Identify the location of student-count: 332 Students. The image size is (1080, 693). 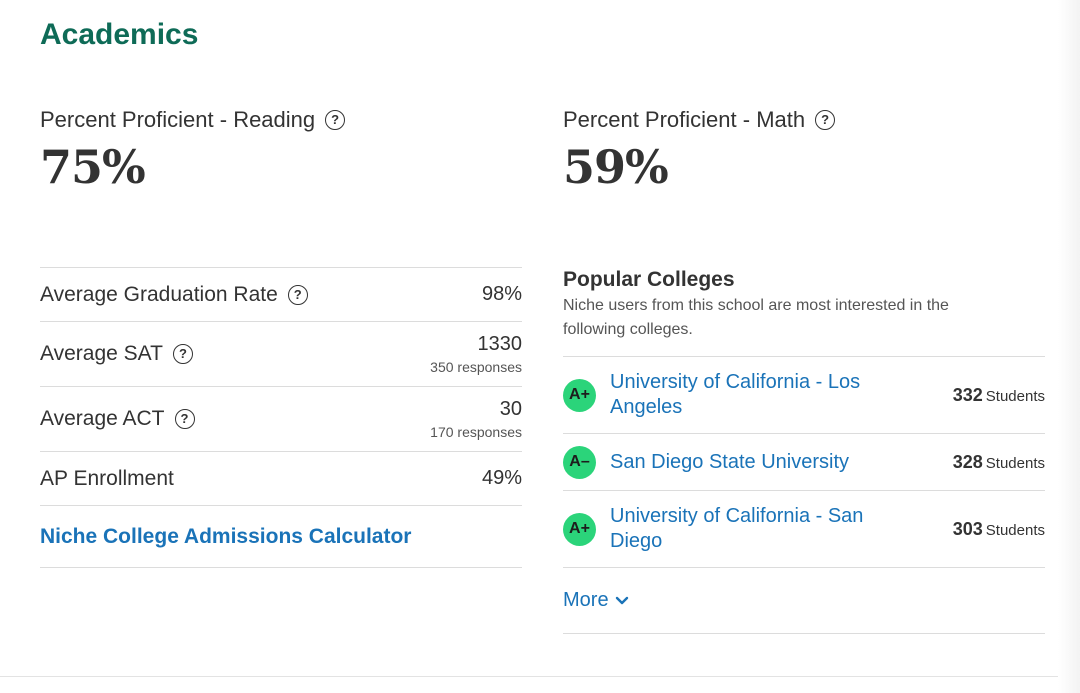
(999, 395).